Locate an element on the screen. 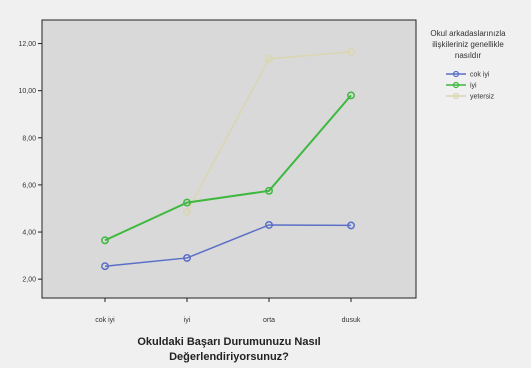 The image size is (531, 368). series-yetersiz is located at coordinates (269, 131).